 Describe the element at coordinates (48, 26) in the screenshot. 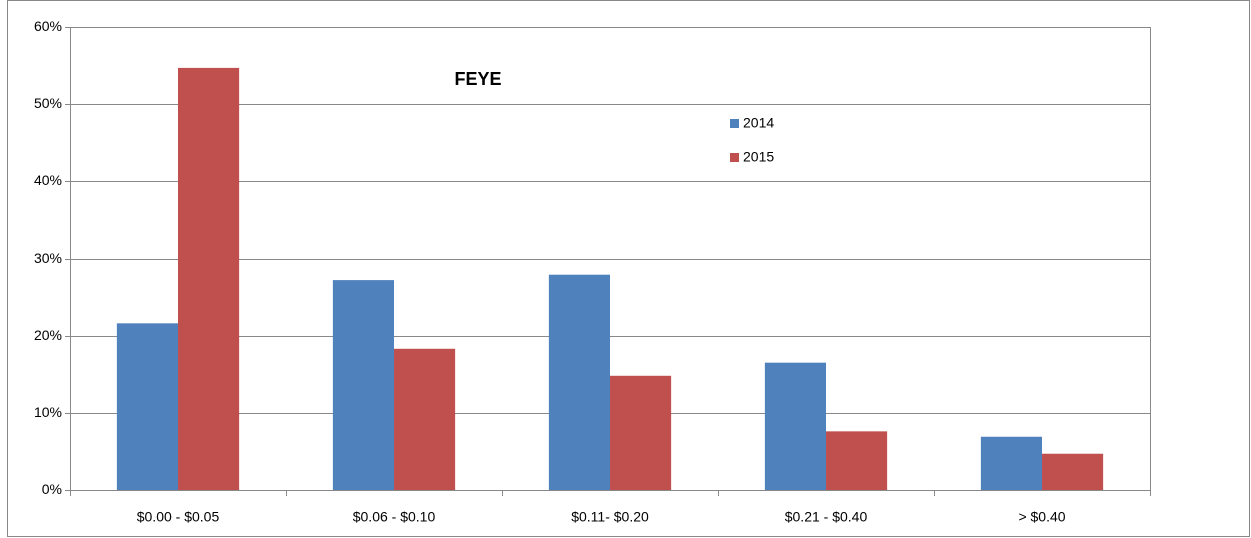

I see `y-tick-label: 60%` at that location.